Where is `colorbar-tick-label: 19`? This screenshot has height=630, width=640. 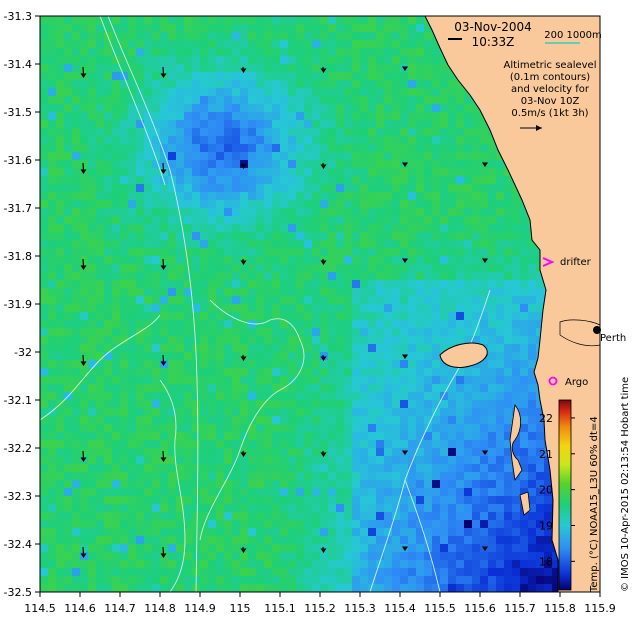 colorbar-tick-label: 19 is located at coordinates (546, 525).